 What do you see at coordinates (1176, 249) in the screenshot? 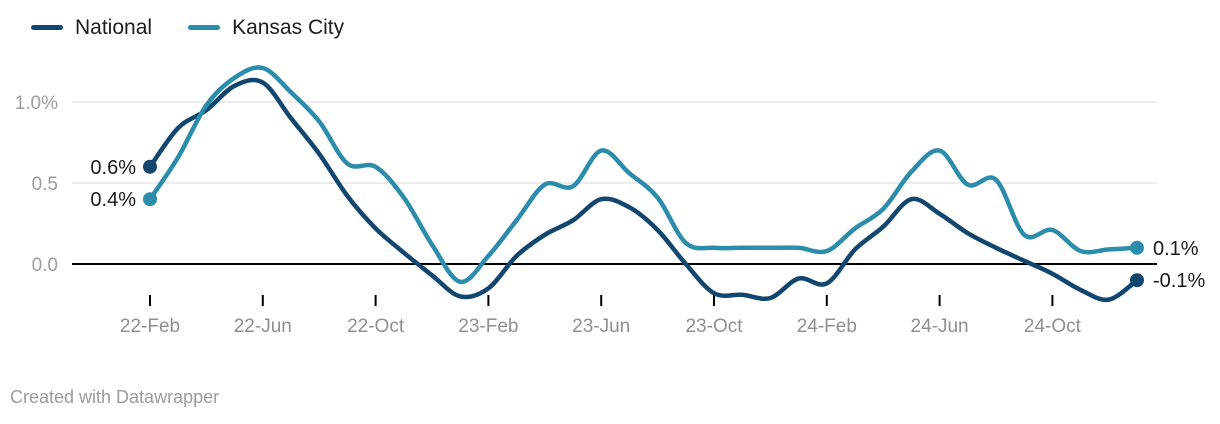
I see `series-end-label-kansas-city: 0.1%` at bounding box center [1176, 249].